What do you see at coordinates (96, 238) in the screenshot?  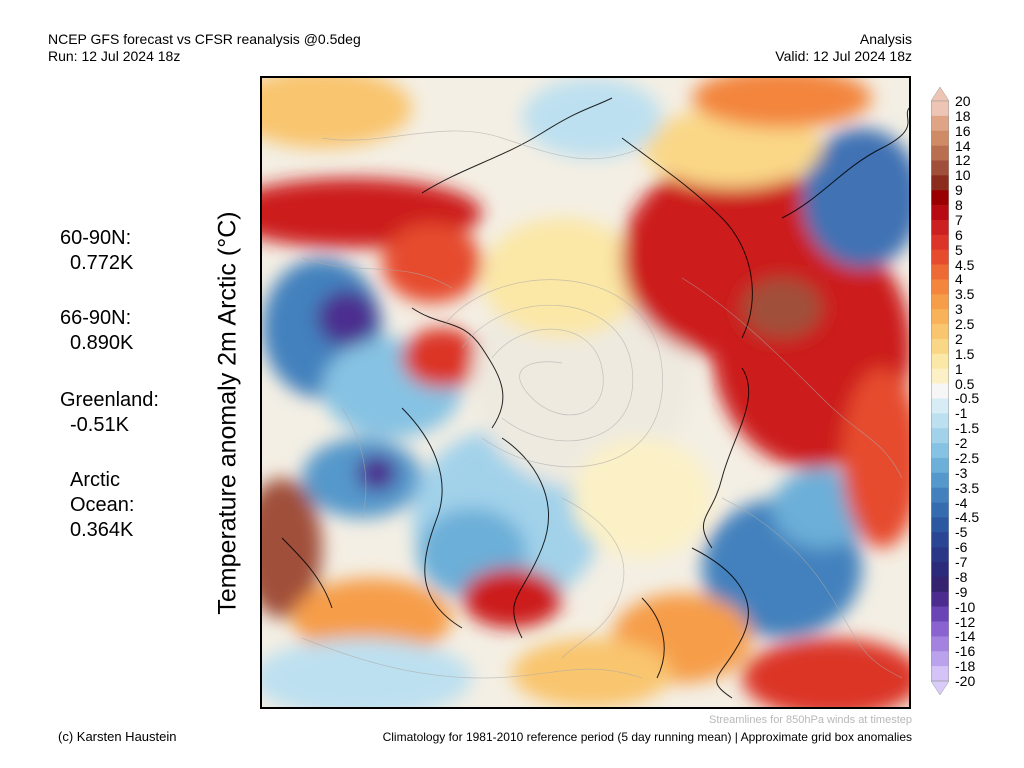 I see `stat-label: 60-90N:` at bounding box center [96, 238].